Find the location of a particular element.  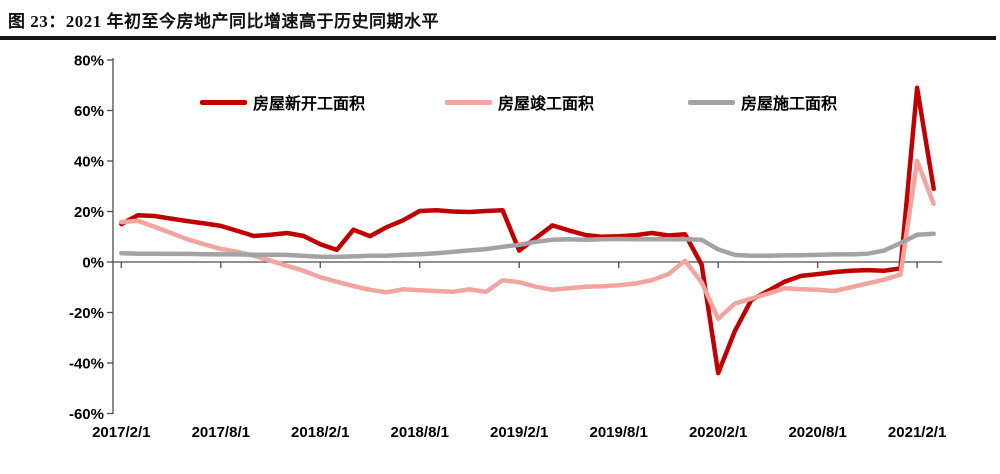

y-tick-label: -40% is located at coordinates (86, 364).